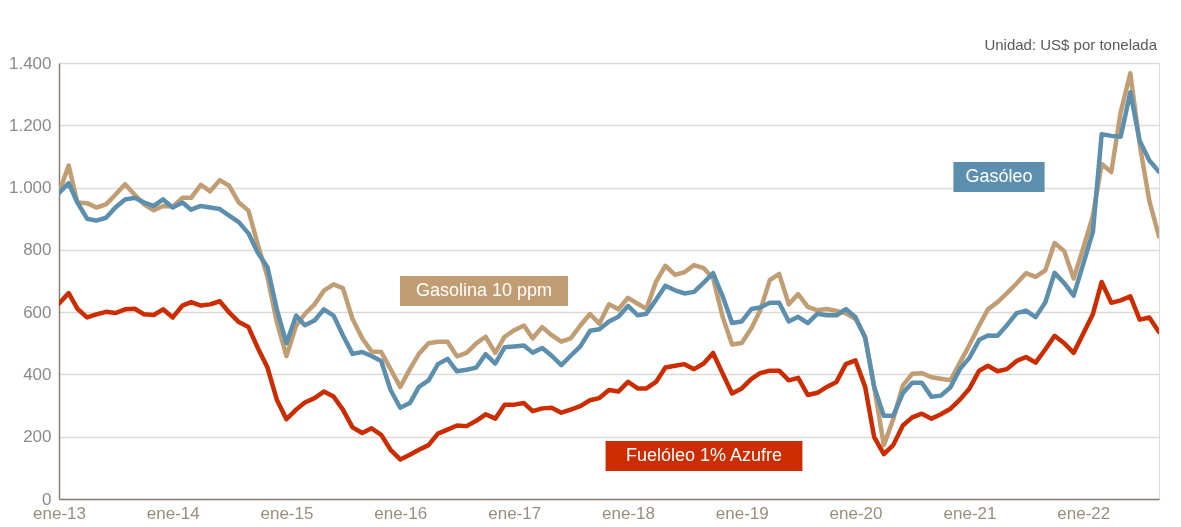 The image size is (1181, 527). What do you see at coordinates (484, 290) in the screenshot?
I see `series-label: Gasolina 10 ppm` at bounding box center [484, 290].